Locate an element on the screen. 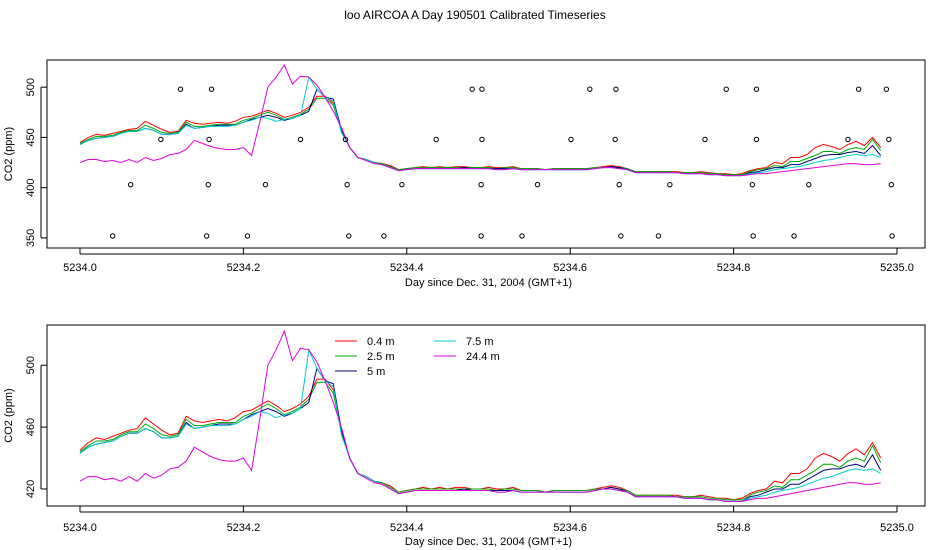 This screenshot has height=550, width=950. legend-label: 2.5 m is located at coordinates (381, 357).